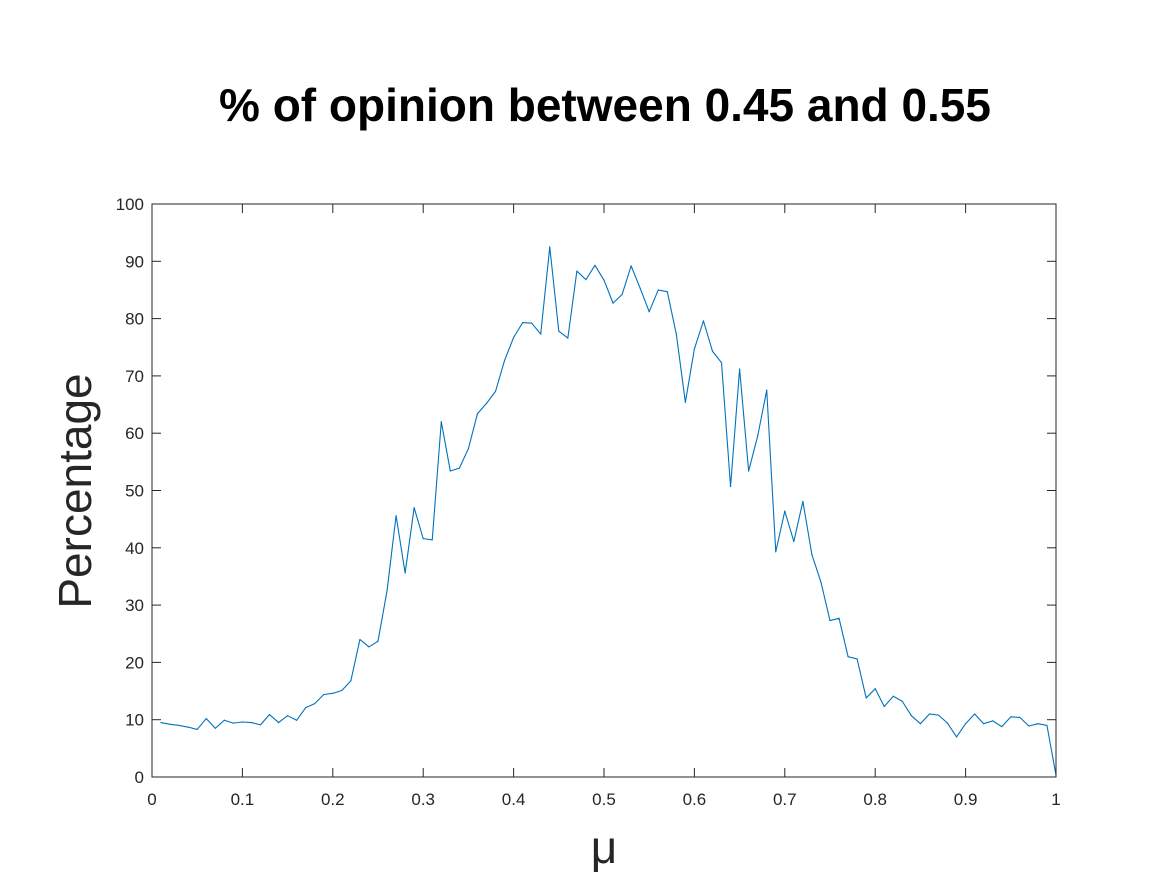 Image resolution: width=1167 pixels, height=875 pixels. What do you see at coordinates (151, 799) in the screenshot?
I see `x-tick-label: 0` at bounding box center [151, 799].